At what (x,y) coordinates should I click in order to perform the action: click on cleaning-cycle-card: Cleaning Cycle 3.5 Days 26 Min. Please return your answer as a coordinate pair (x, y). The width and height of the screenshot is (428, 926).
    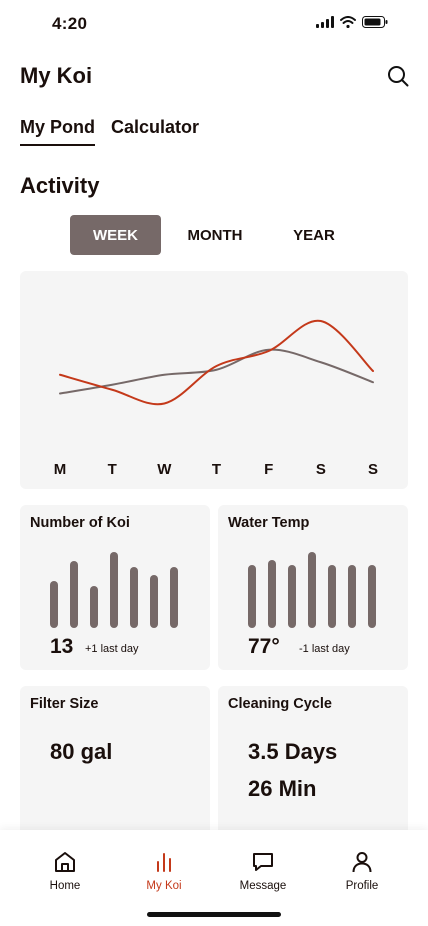
    Looking at the image, I should click on (313, 766).